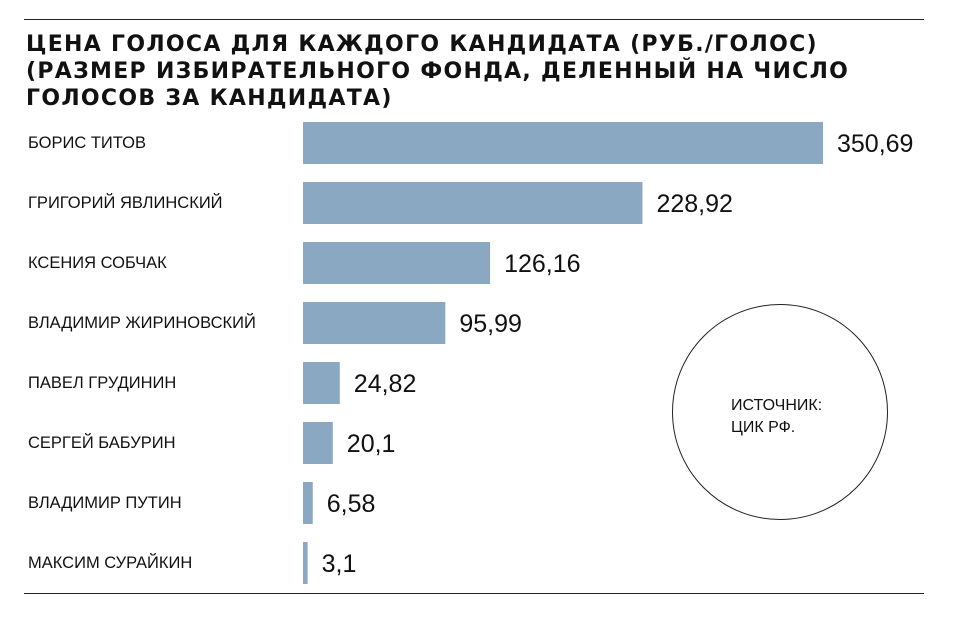  I want to click on value-label: 350,69, so click(875, 144).